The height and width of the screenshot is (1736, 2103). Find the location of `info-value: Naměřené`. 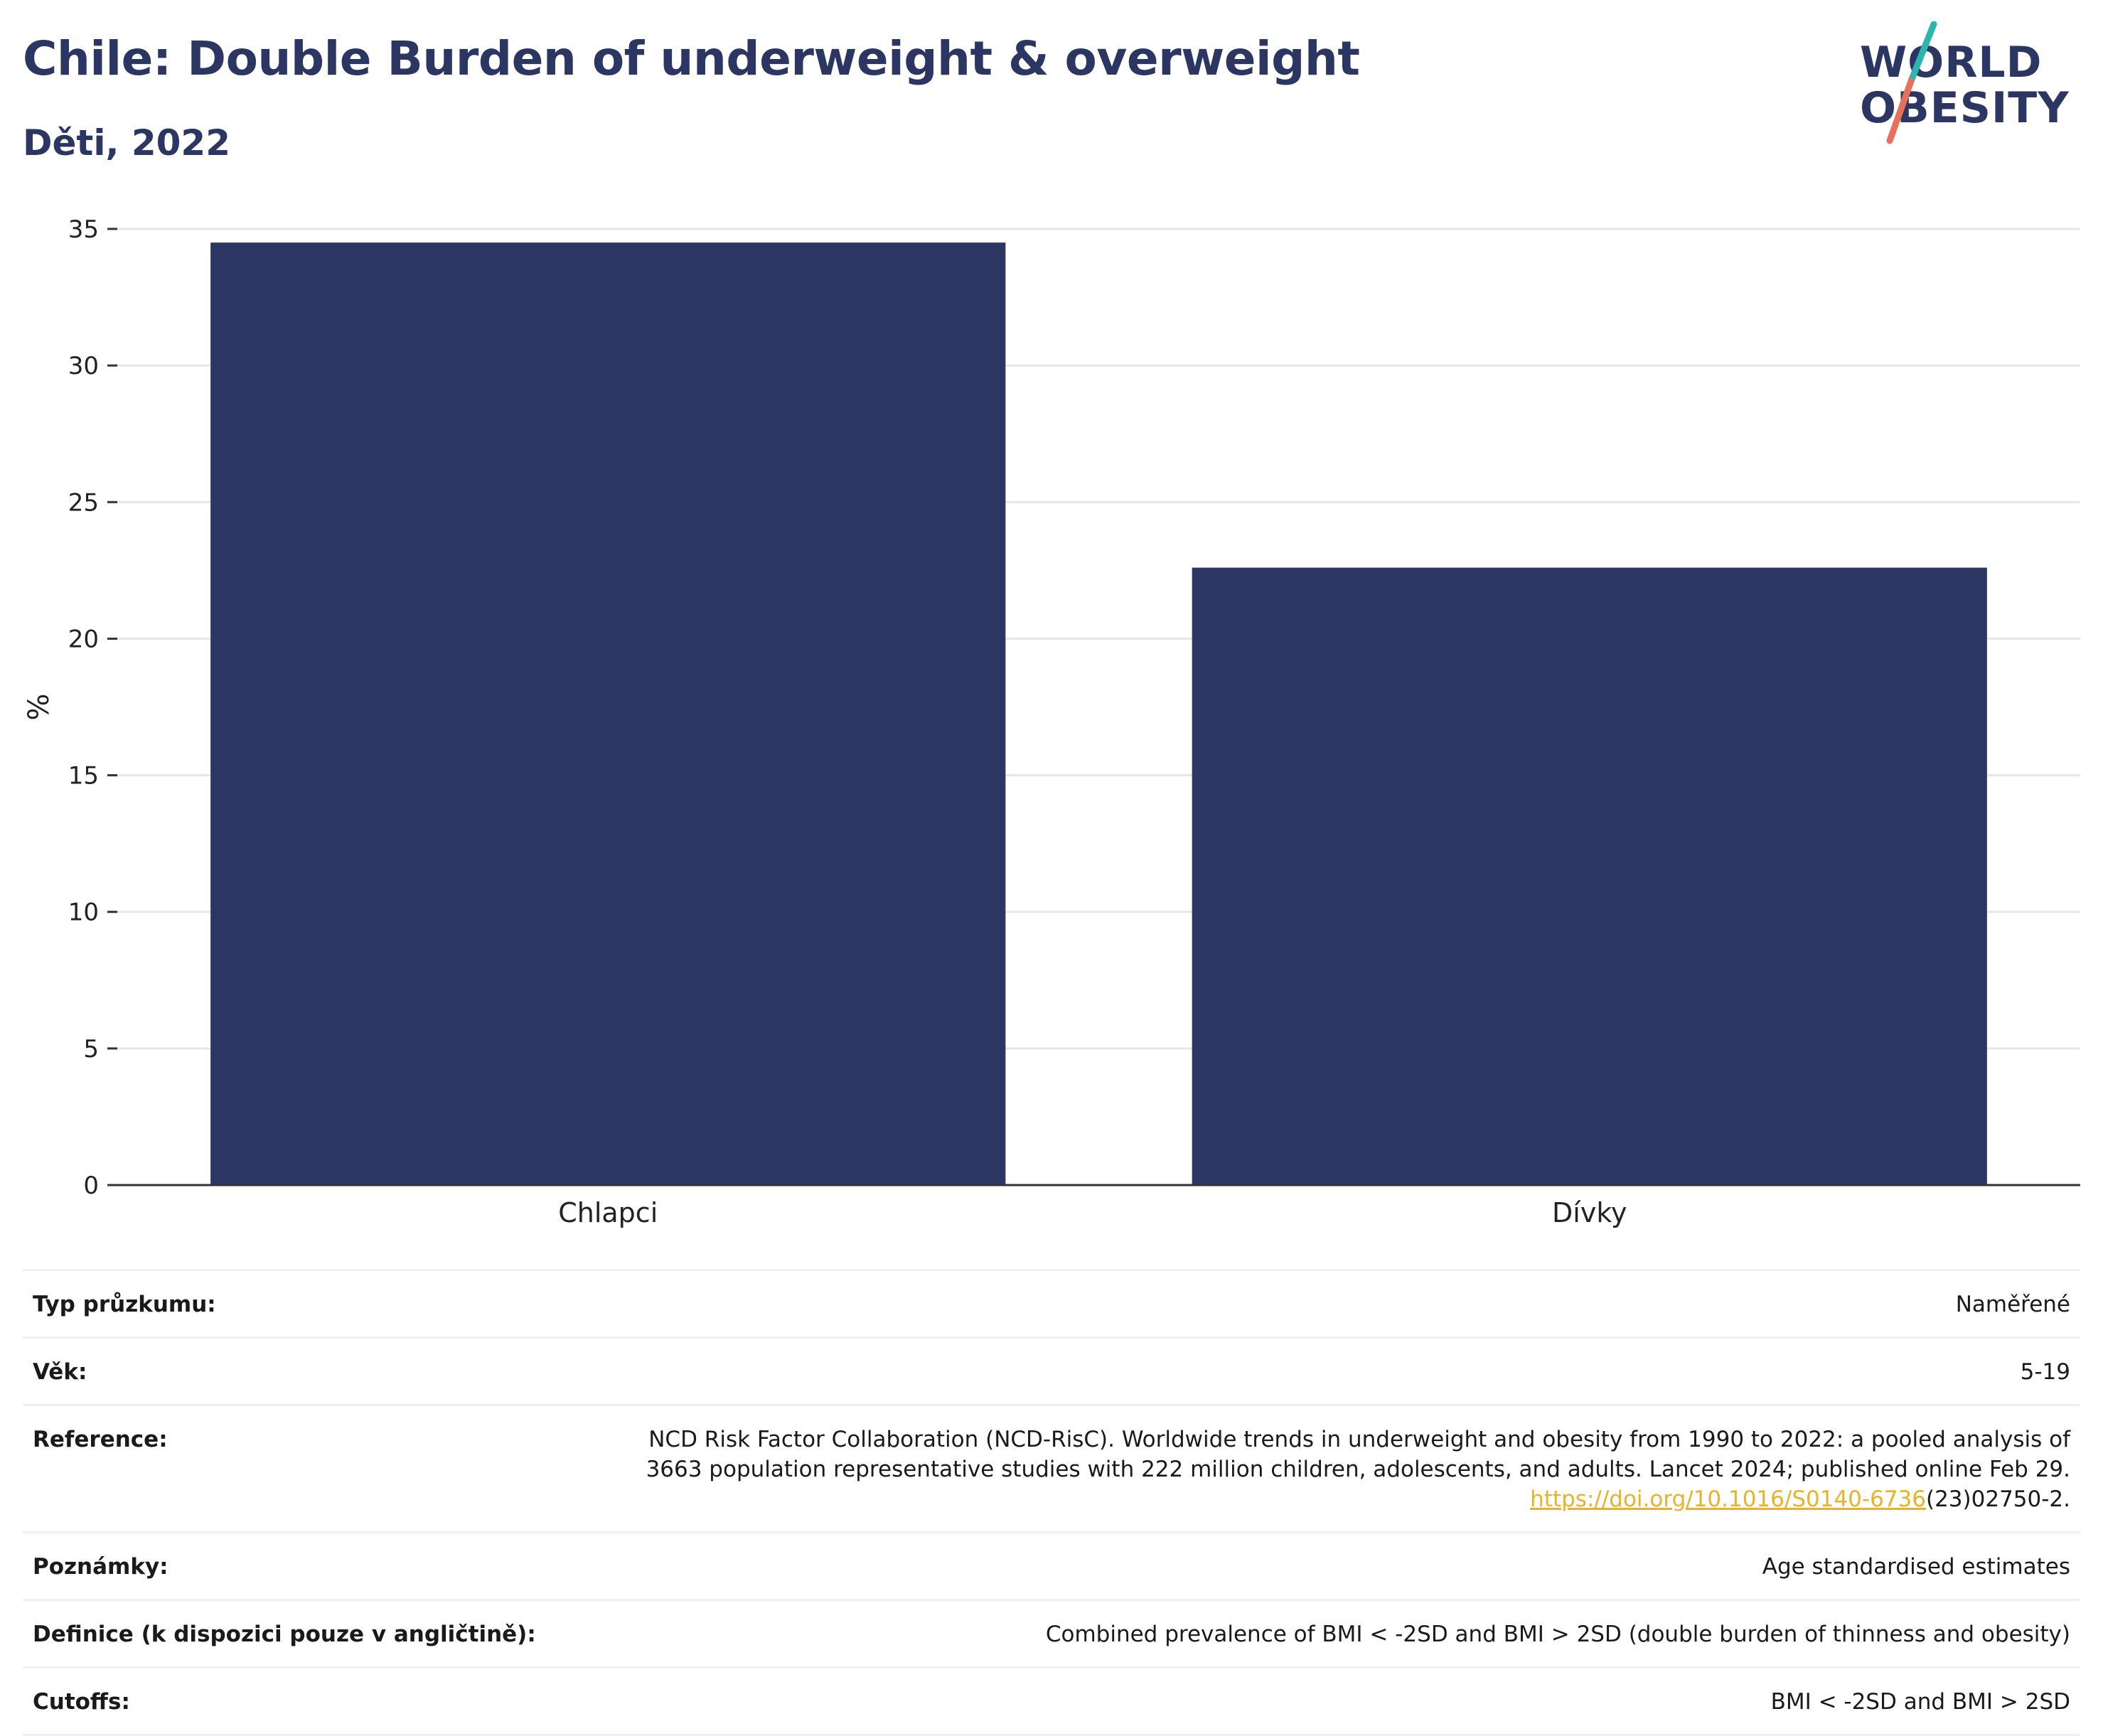

info-value: Naměřené is located at coordinates (2012, 1304).